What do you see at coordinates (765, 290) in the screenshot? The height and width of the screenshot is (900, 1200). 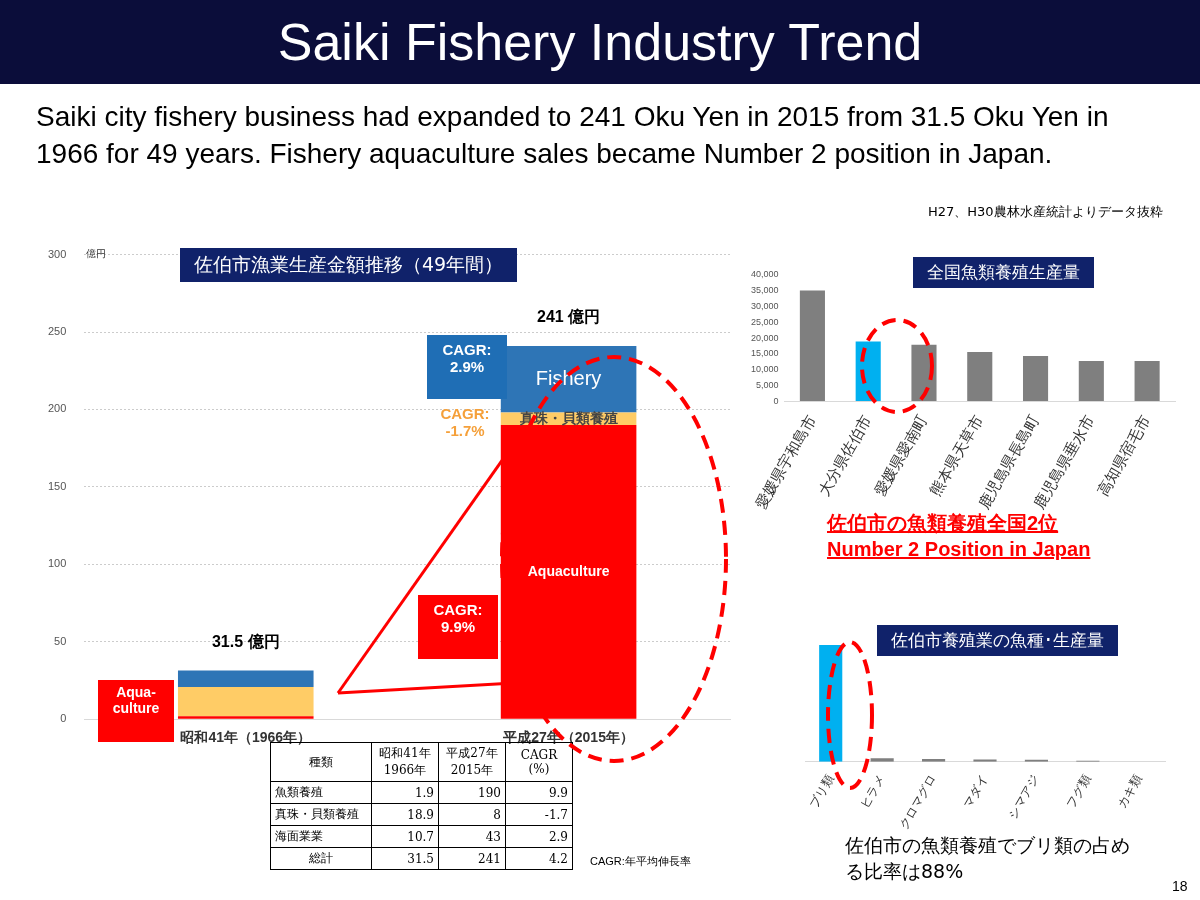 I see `y-tick-label: 35,000` at bounding box center [765, 290].